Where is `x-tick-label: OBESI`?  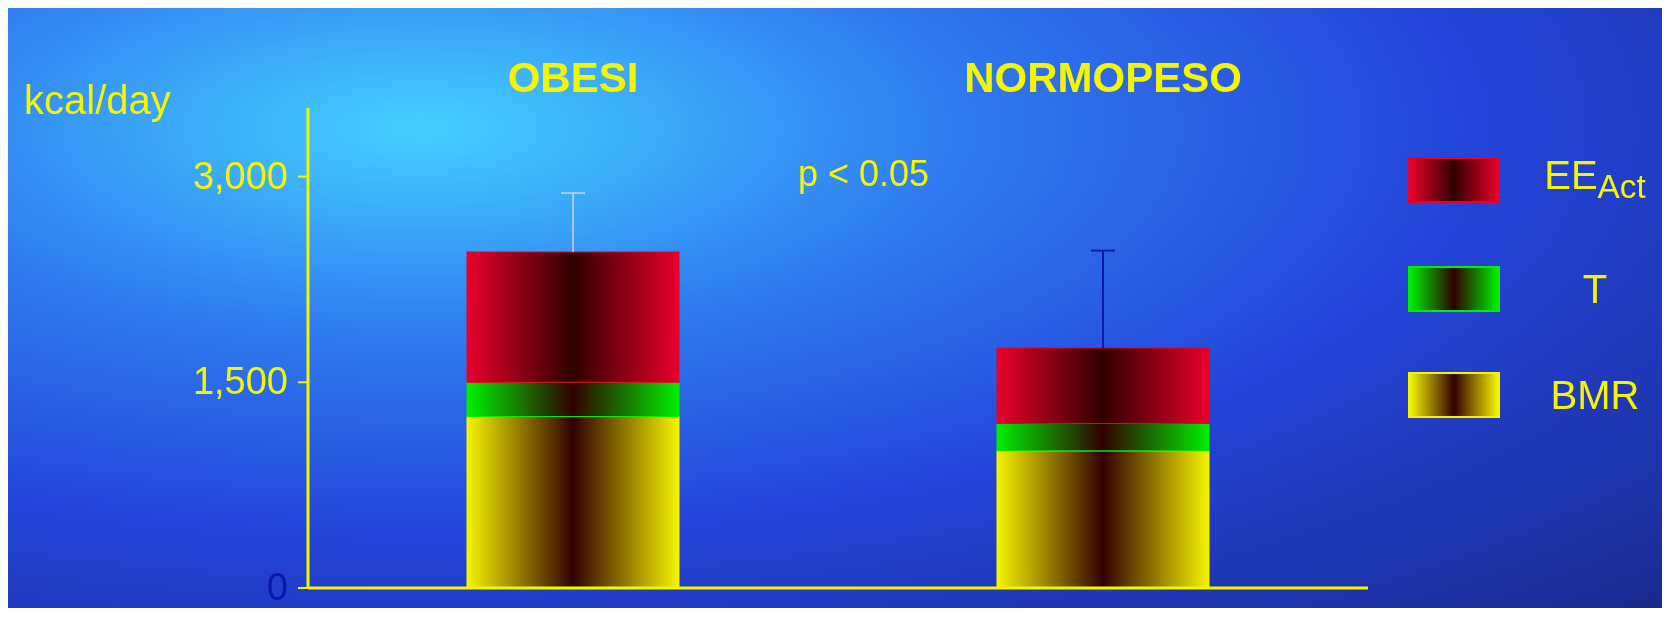 x-tick-label: OBESI is located at coordinates (573, 77).